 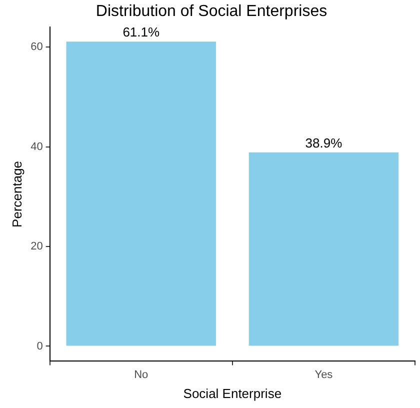 What do you see at coordinates (141, 374) in the screenshot?
I see `x-tick-label: No` at bounding box center [141, 374].